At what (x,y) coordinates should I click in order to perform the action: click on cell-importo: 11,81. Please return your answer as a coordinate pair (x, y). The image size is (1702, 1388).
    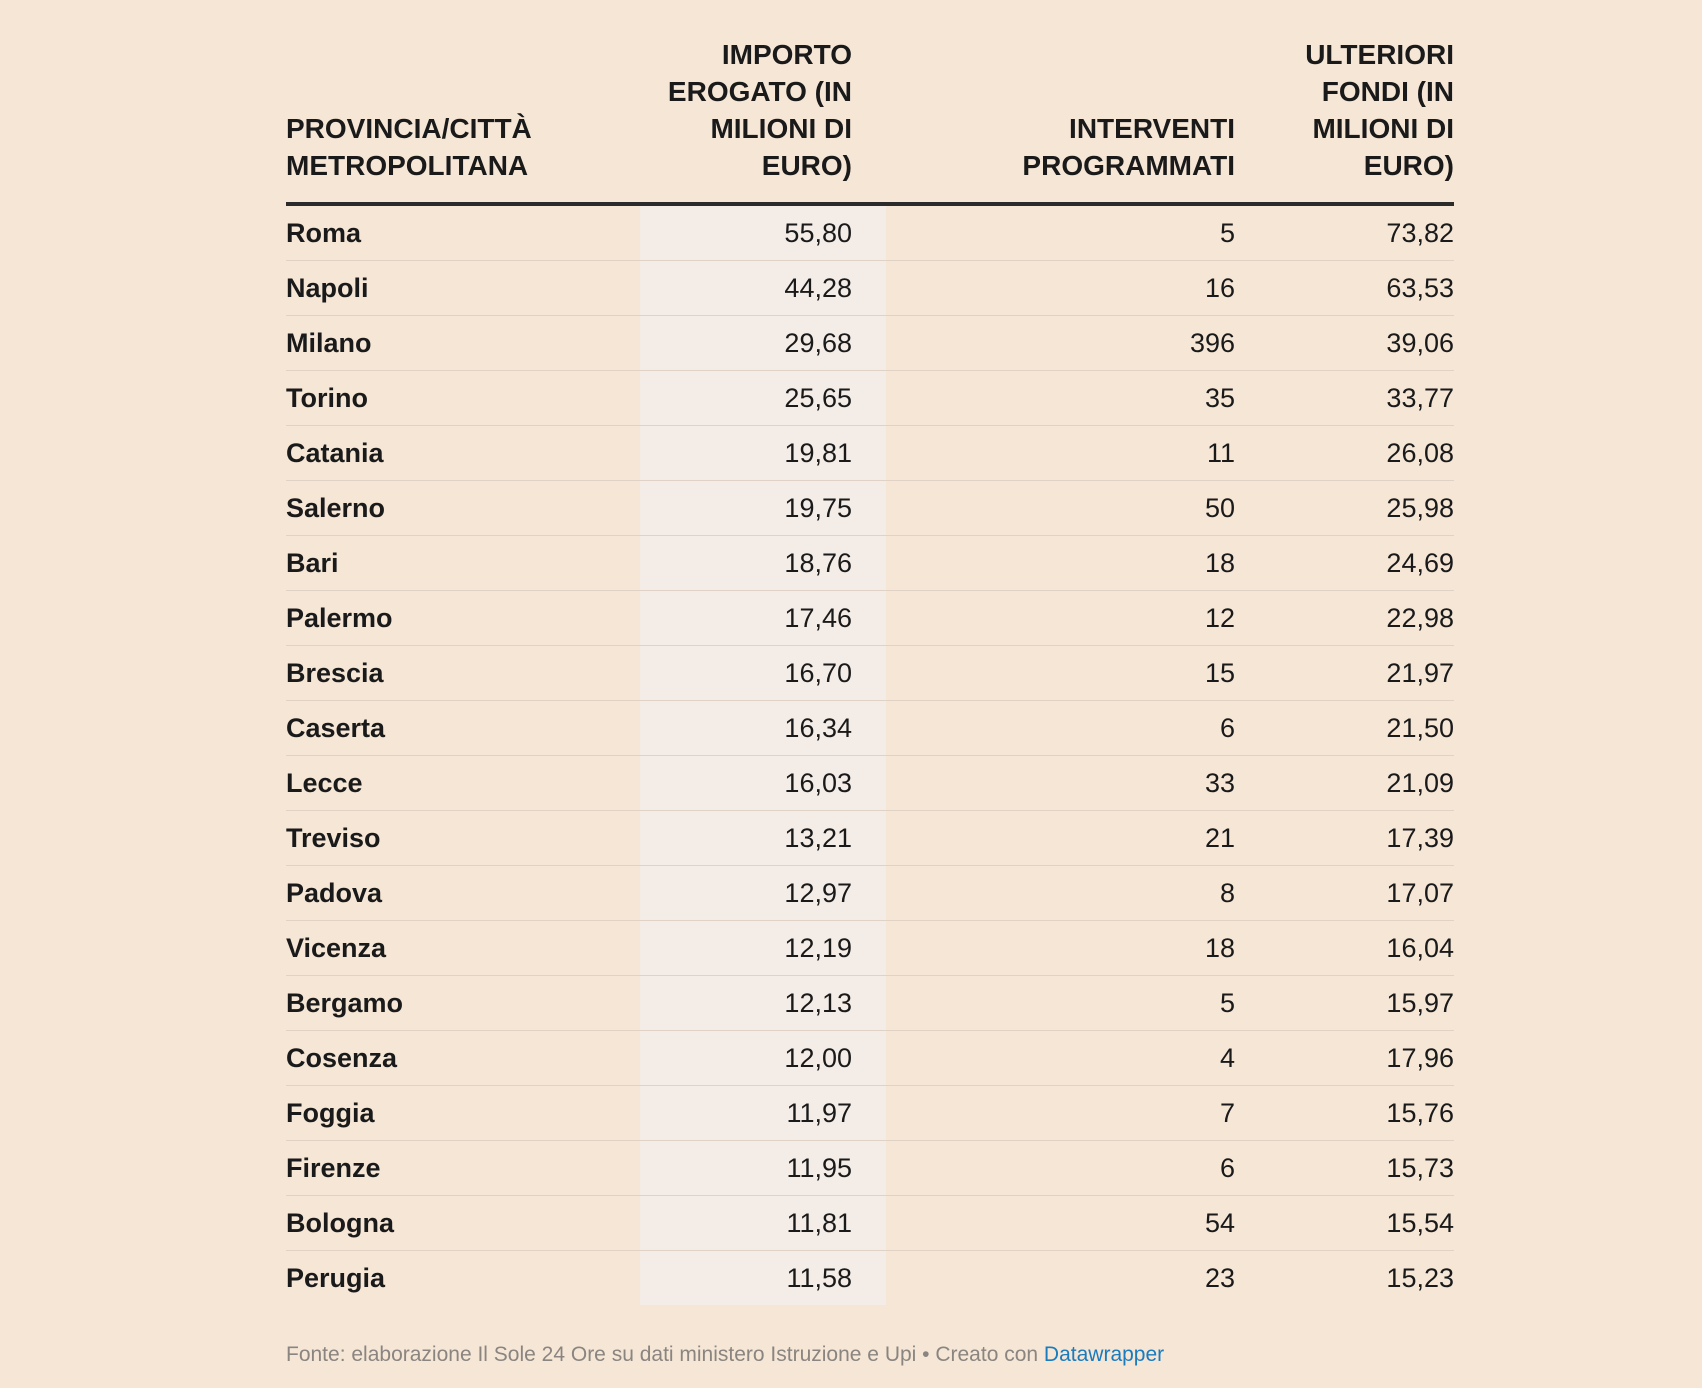
    Looking at the image, I should click on (763, 1223).